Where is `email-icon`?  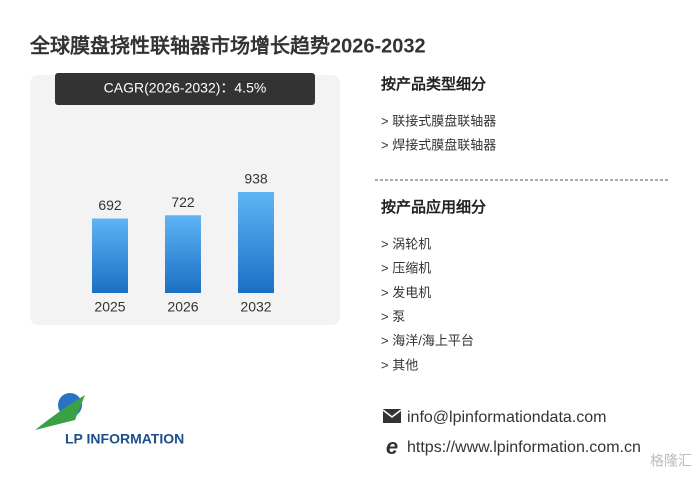
email-icon is located at coordinates (392, 416).